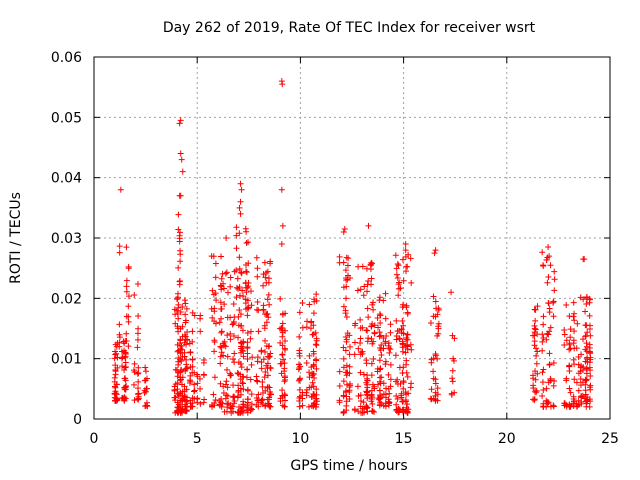 The height and width of the screenshot is (480, 640). I want to click on x-tick-label: 5, so click(197, 439).